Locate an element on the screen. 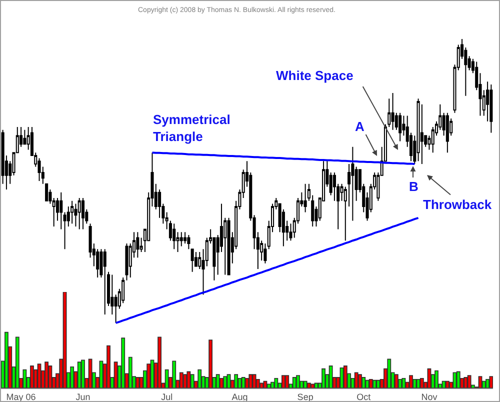  annotation: B is located at coordinates (413, 186).